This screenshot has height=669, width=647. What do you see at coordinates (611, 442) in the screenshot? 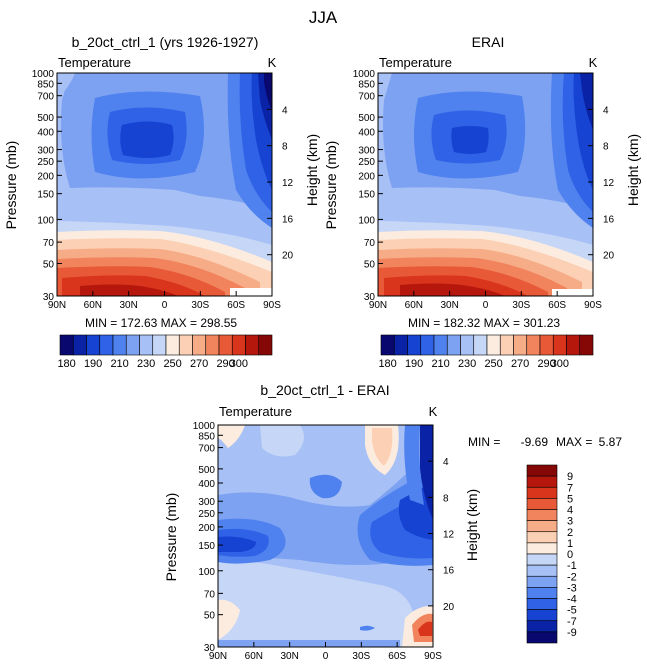
I see `max-value: 5.87` at bounding box center [611, 442].